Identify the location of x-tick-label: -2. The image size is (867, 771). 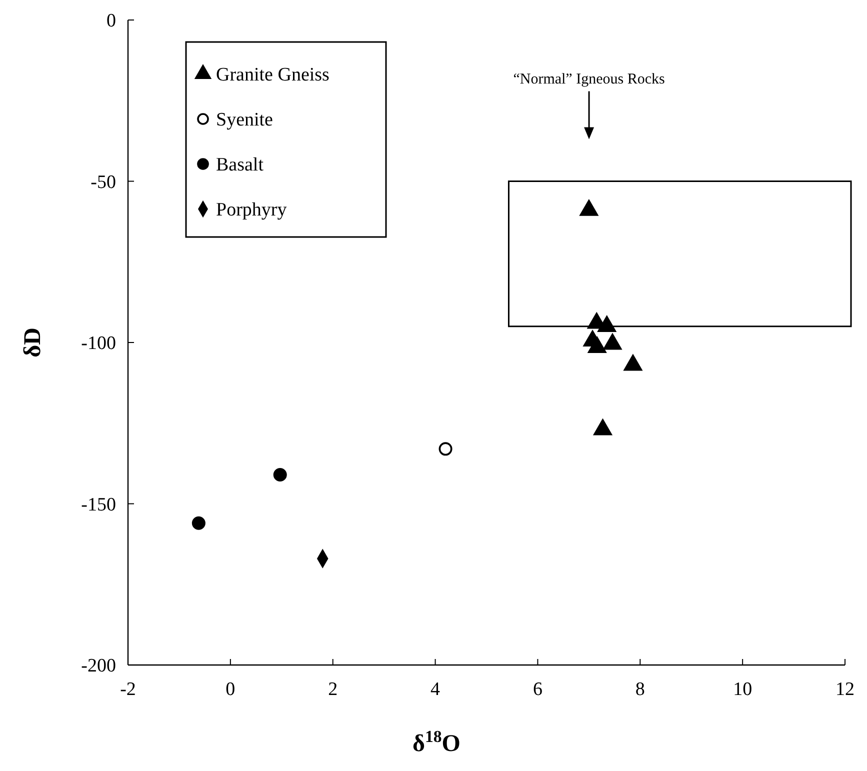
(128, 689).